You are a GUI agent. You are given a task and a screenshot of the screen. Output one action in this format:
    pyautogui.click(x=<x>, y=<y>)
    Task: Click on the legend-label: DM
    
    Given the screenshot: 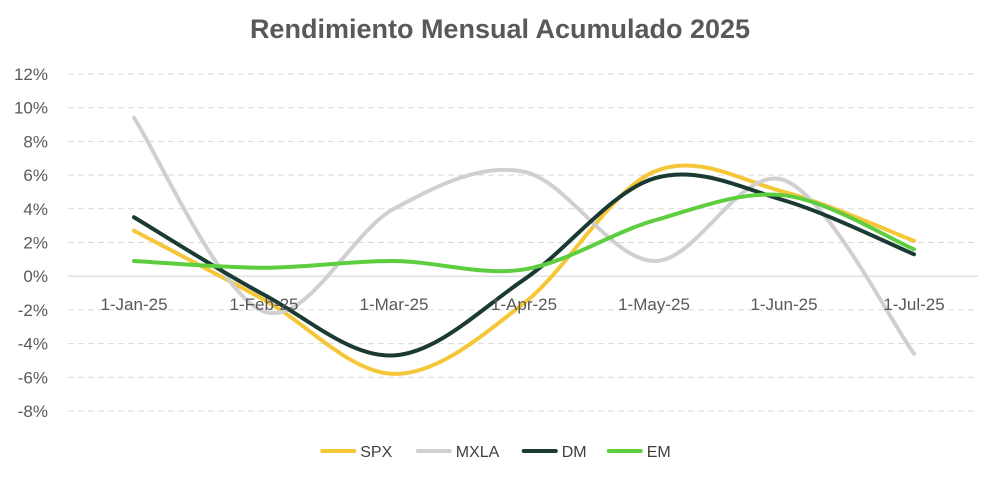 What is the action you would take?
    pyautogui.click(x=574, y=452)
    